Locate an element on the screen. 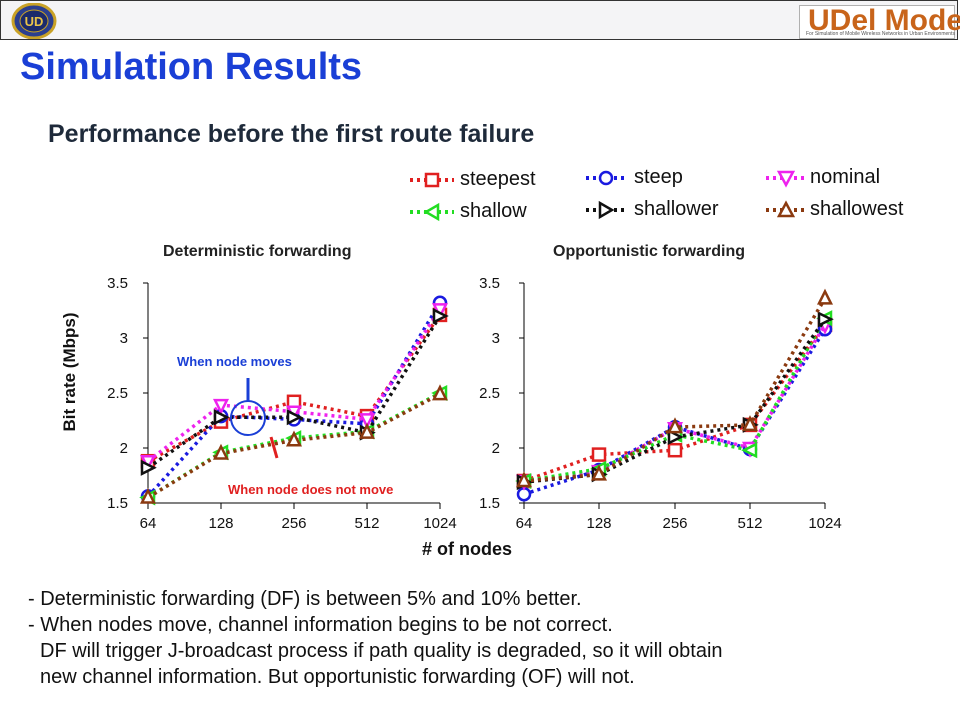 This screenshot has height=720, width=960. chart-title-deterministic: Deterministic forwarding is located at coordinates (257, 251).